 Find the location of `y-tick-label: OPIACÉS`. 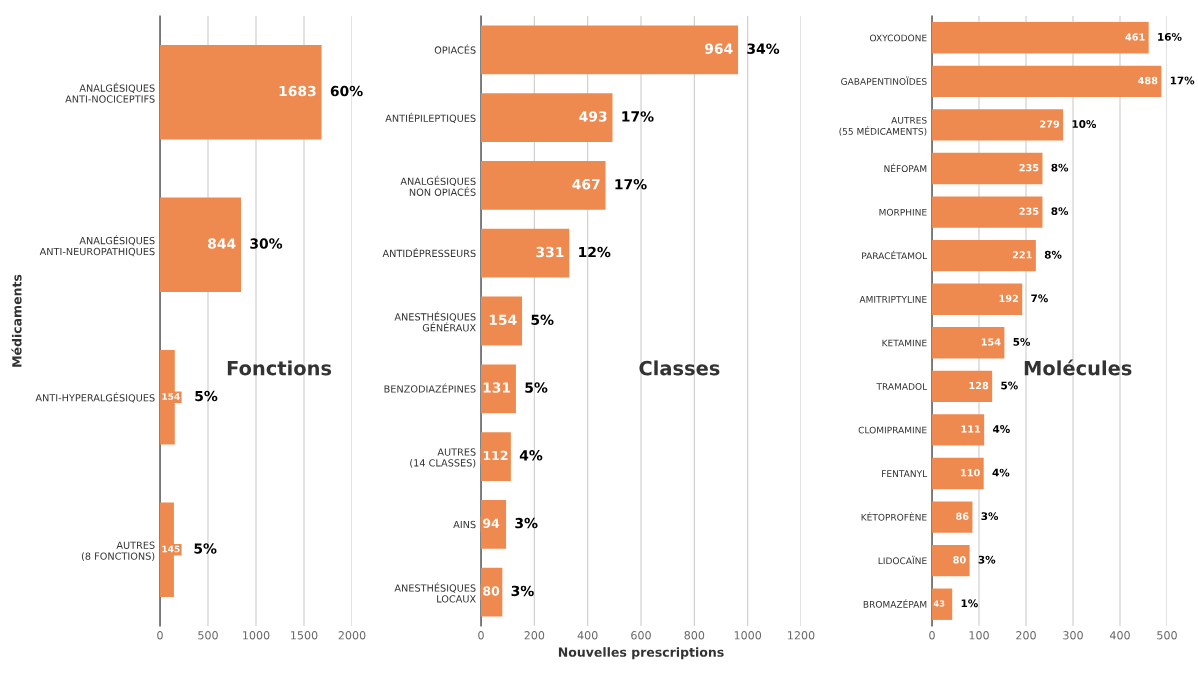

y-tick-label: OPIACÉS is located at coordinates (455, 49).